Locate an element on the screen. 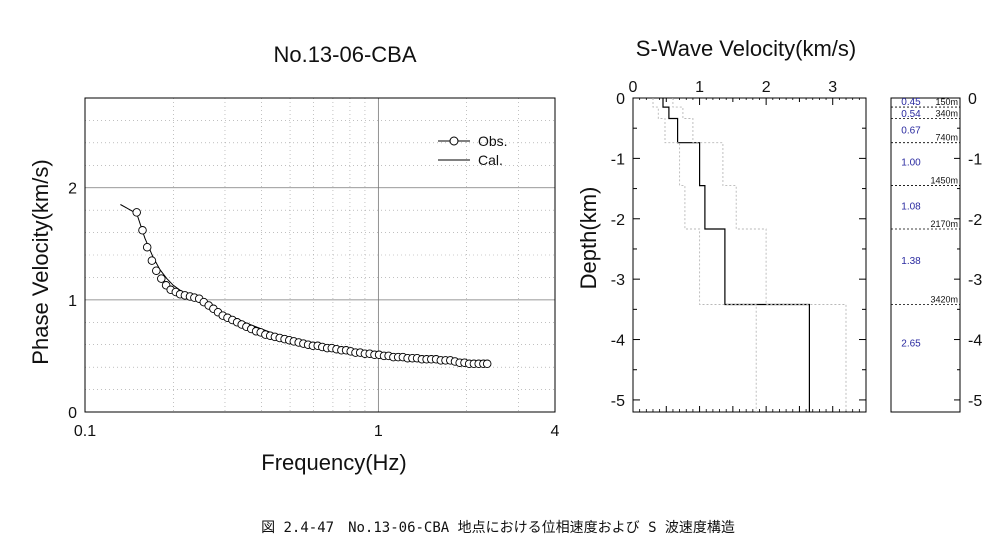 Image resolution: width=996 pixels, height=558 pixels. depth-axis-label: Depth(km) is located at coordinates (588, 238).